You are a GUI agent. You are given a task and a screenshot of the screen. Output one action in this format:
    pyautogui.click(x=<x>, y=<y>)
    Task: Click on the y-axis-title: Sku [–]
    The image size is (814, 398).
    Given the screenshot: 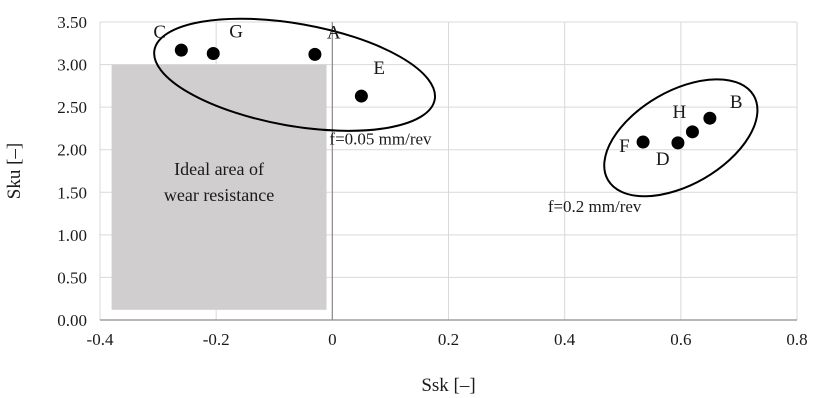 What is the action you would take?
    pyautogui.click(x=14, y=171)
    